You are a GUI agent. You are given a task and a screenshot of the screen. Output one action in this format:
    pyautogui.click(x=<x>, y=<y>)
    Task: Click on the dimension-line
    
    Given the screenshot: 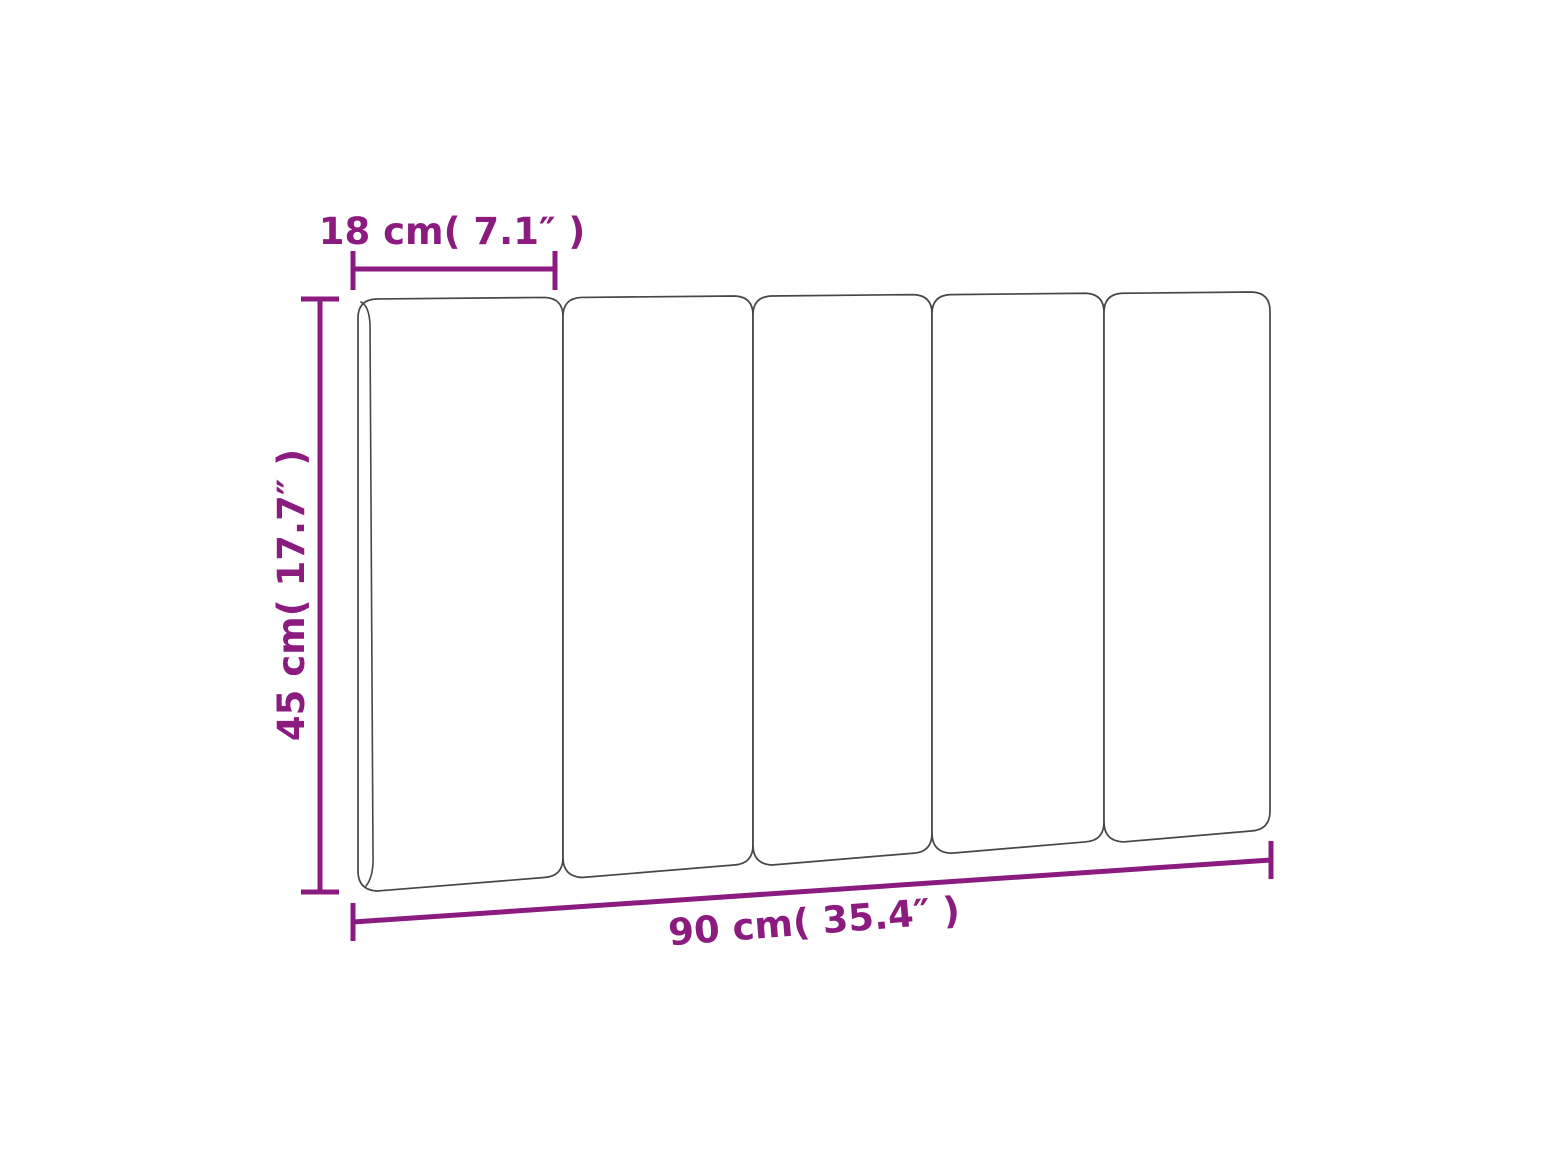 What is the action you would take?
    pyautogui.click(x=812, y=891)
    